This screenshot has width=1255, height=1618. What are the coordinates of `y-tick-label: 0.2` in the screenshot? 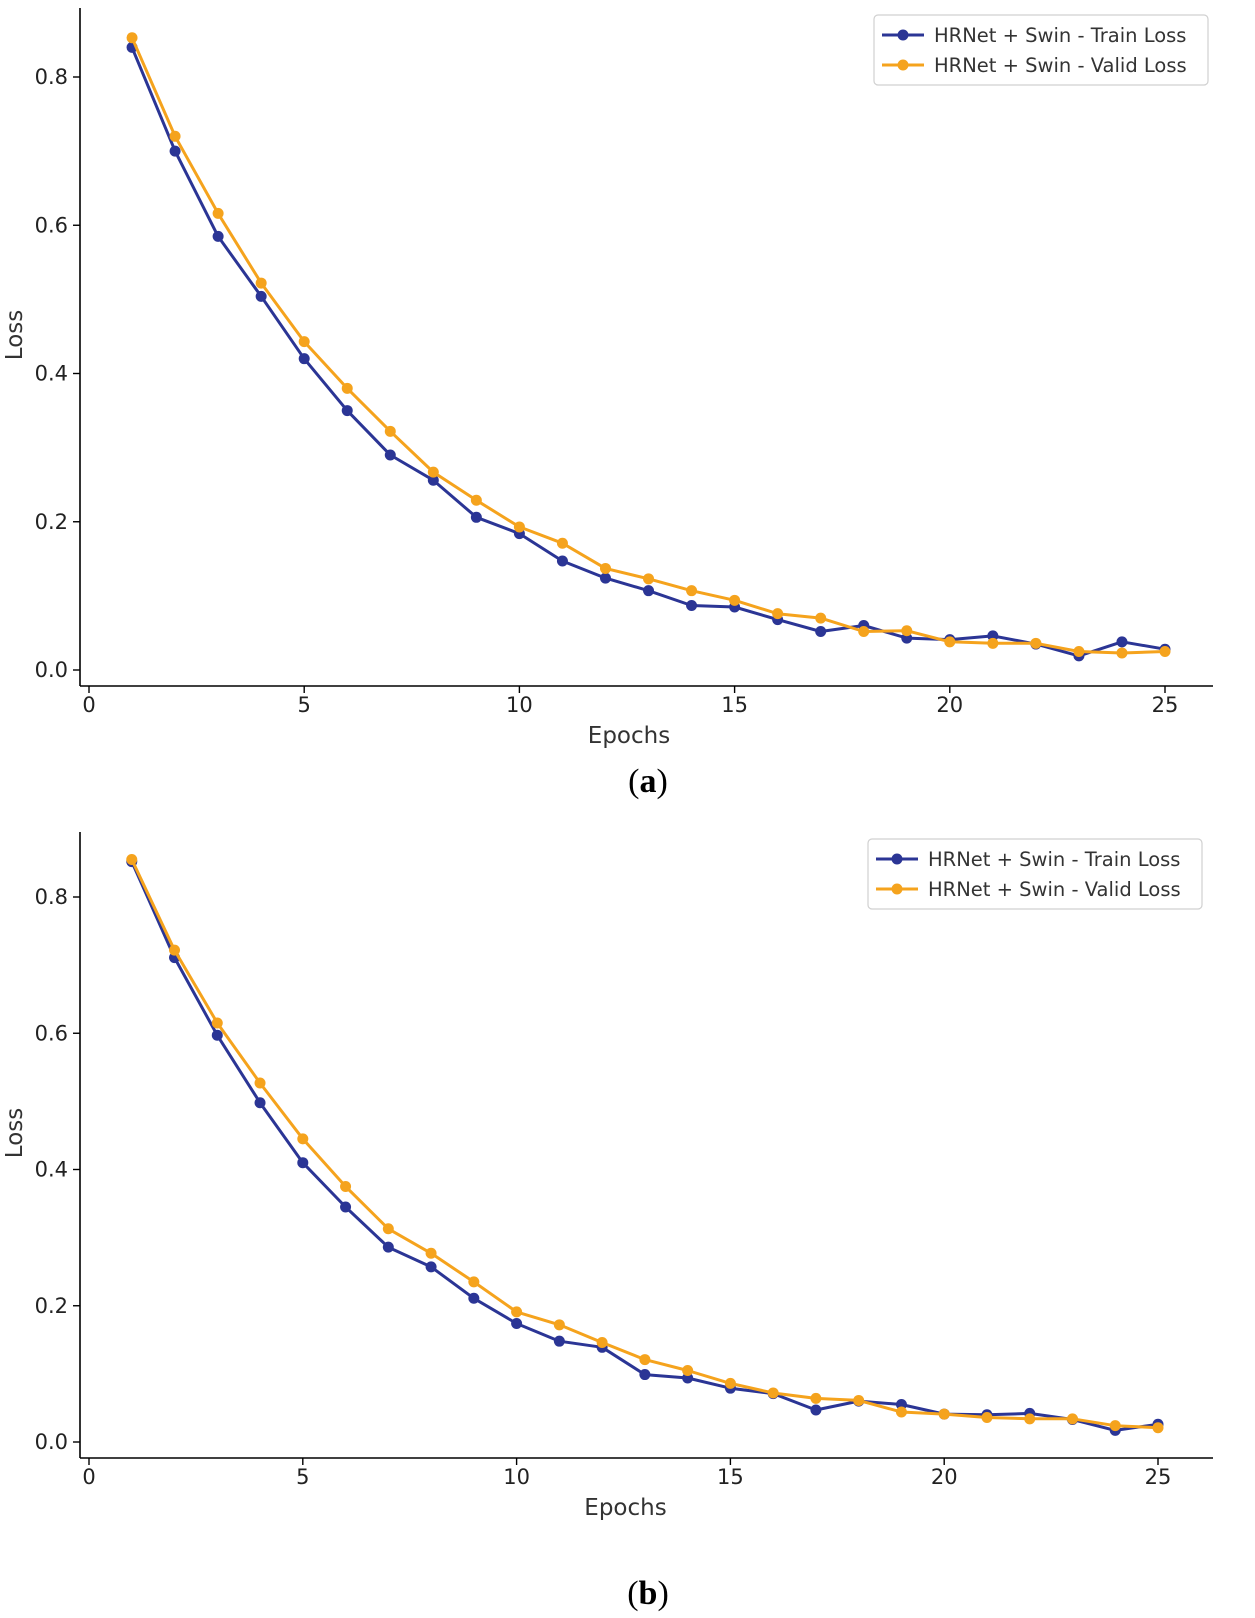 It's located at (51, 522).